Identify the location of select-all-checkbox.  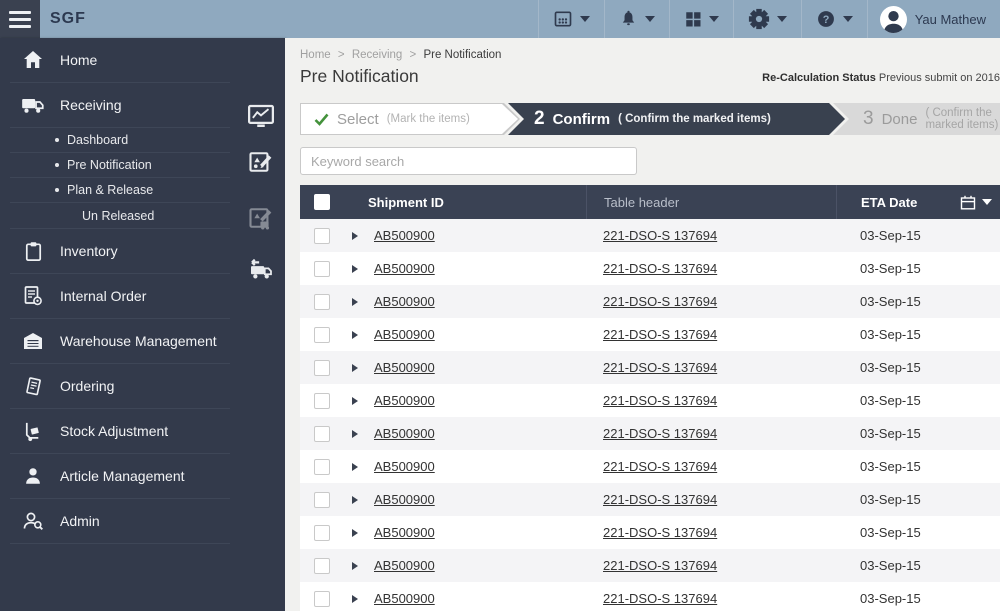
(322, 202).